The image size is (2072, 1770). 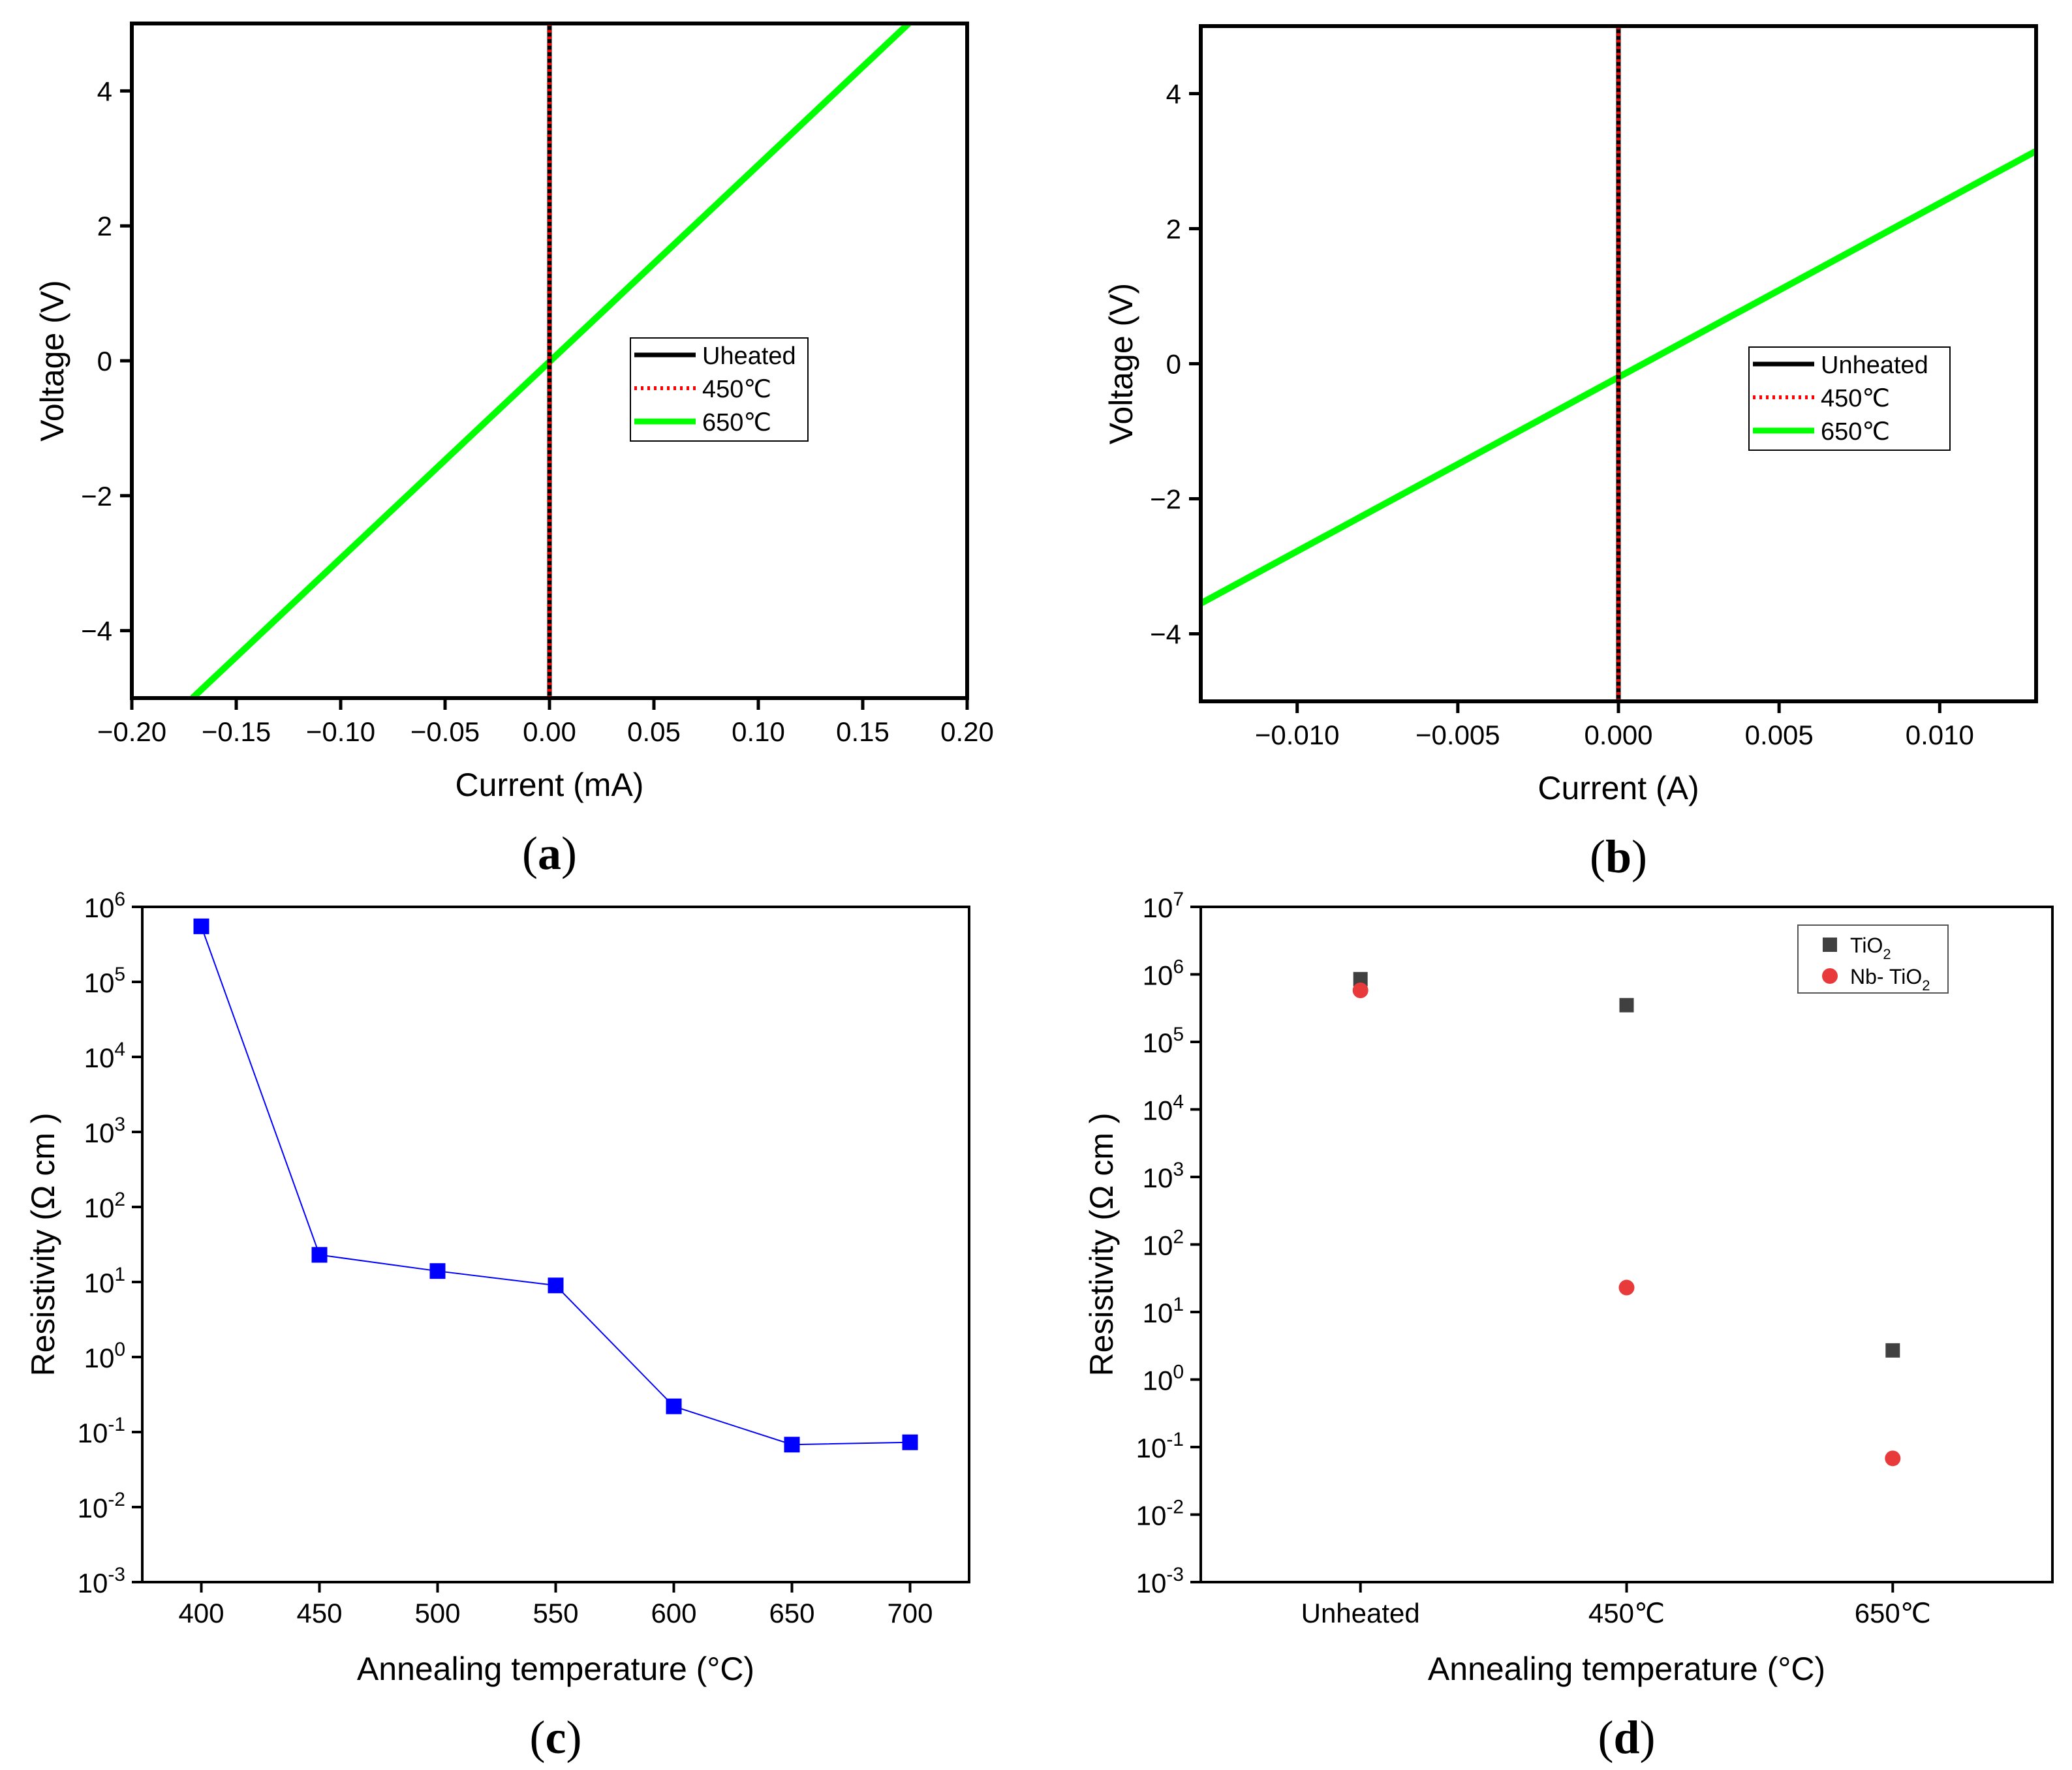 I want to click on x-tick-label: 400, so click(x=201, y=1613).